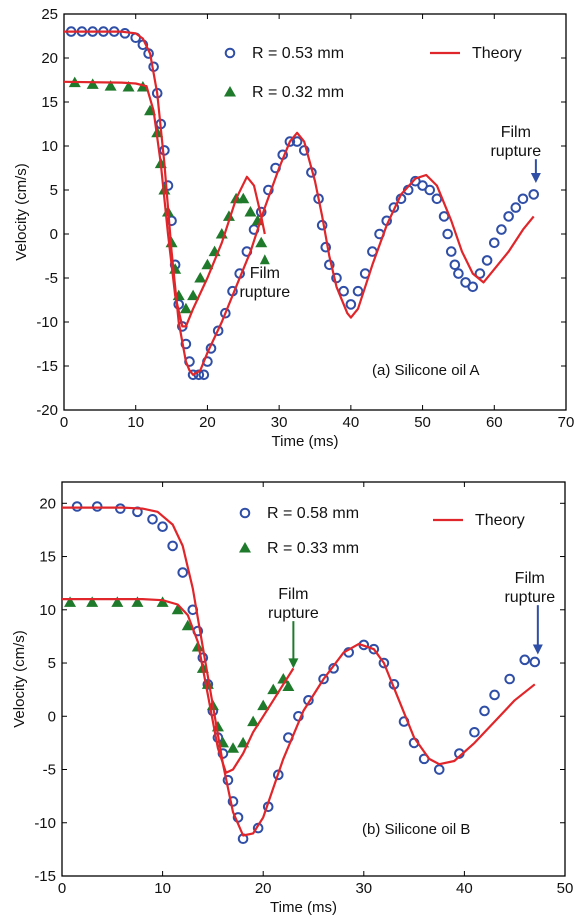 The height and width of the screenshot is (924, 576). I want to click on legend-label: Theory, so click(497, 53).